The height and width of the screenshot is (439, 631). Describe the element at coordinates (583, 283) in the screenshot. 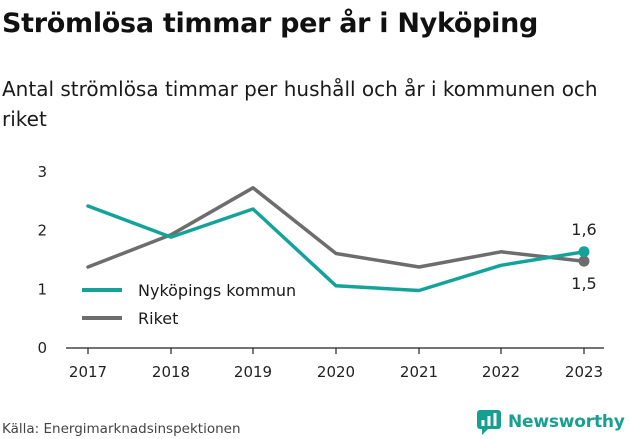

I see `end-label-riket: 1,5` at that location.